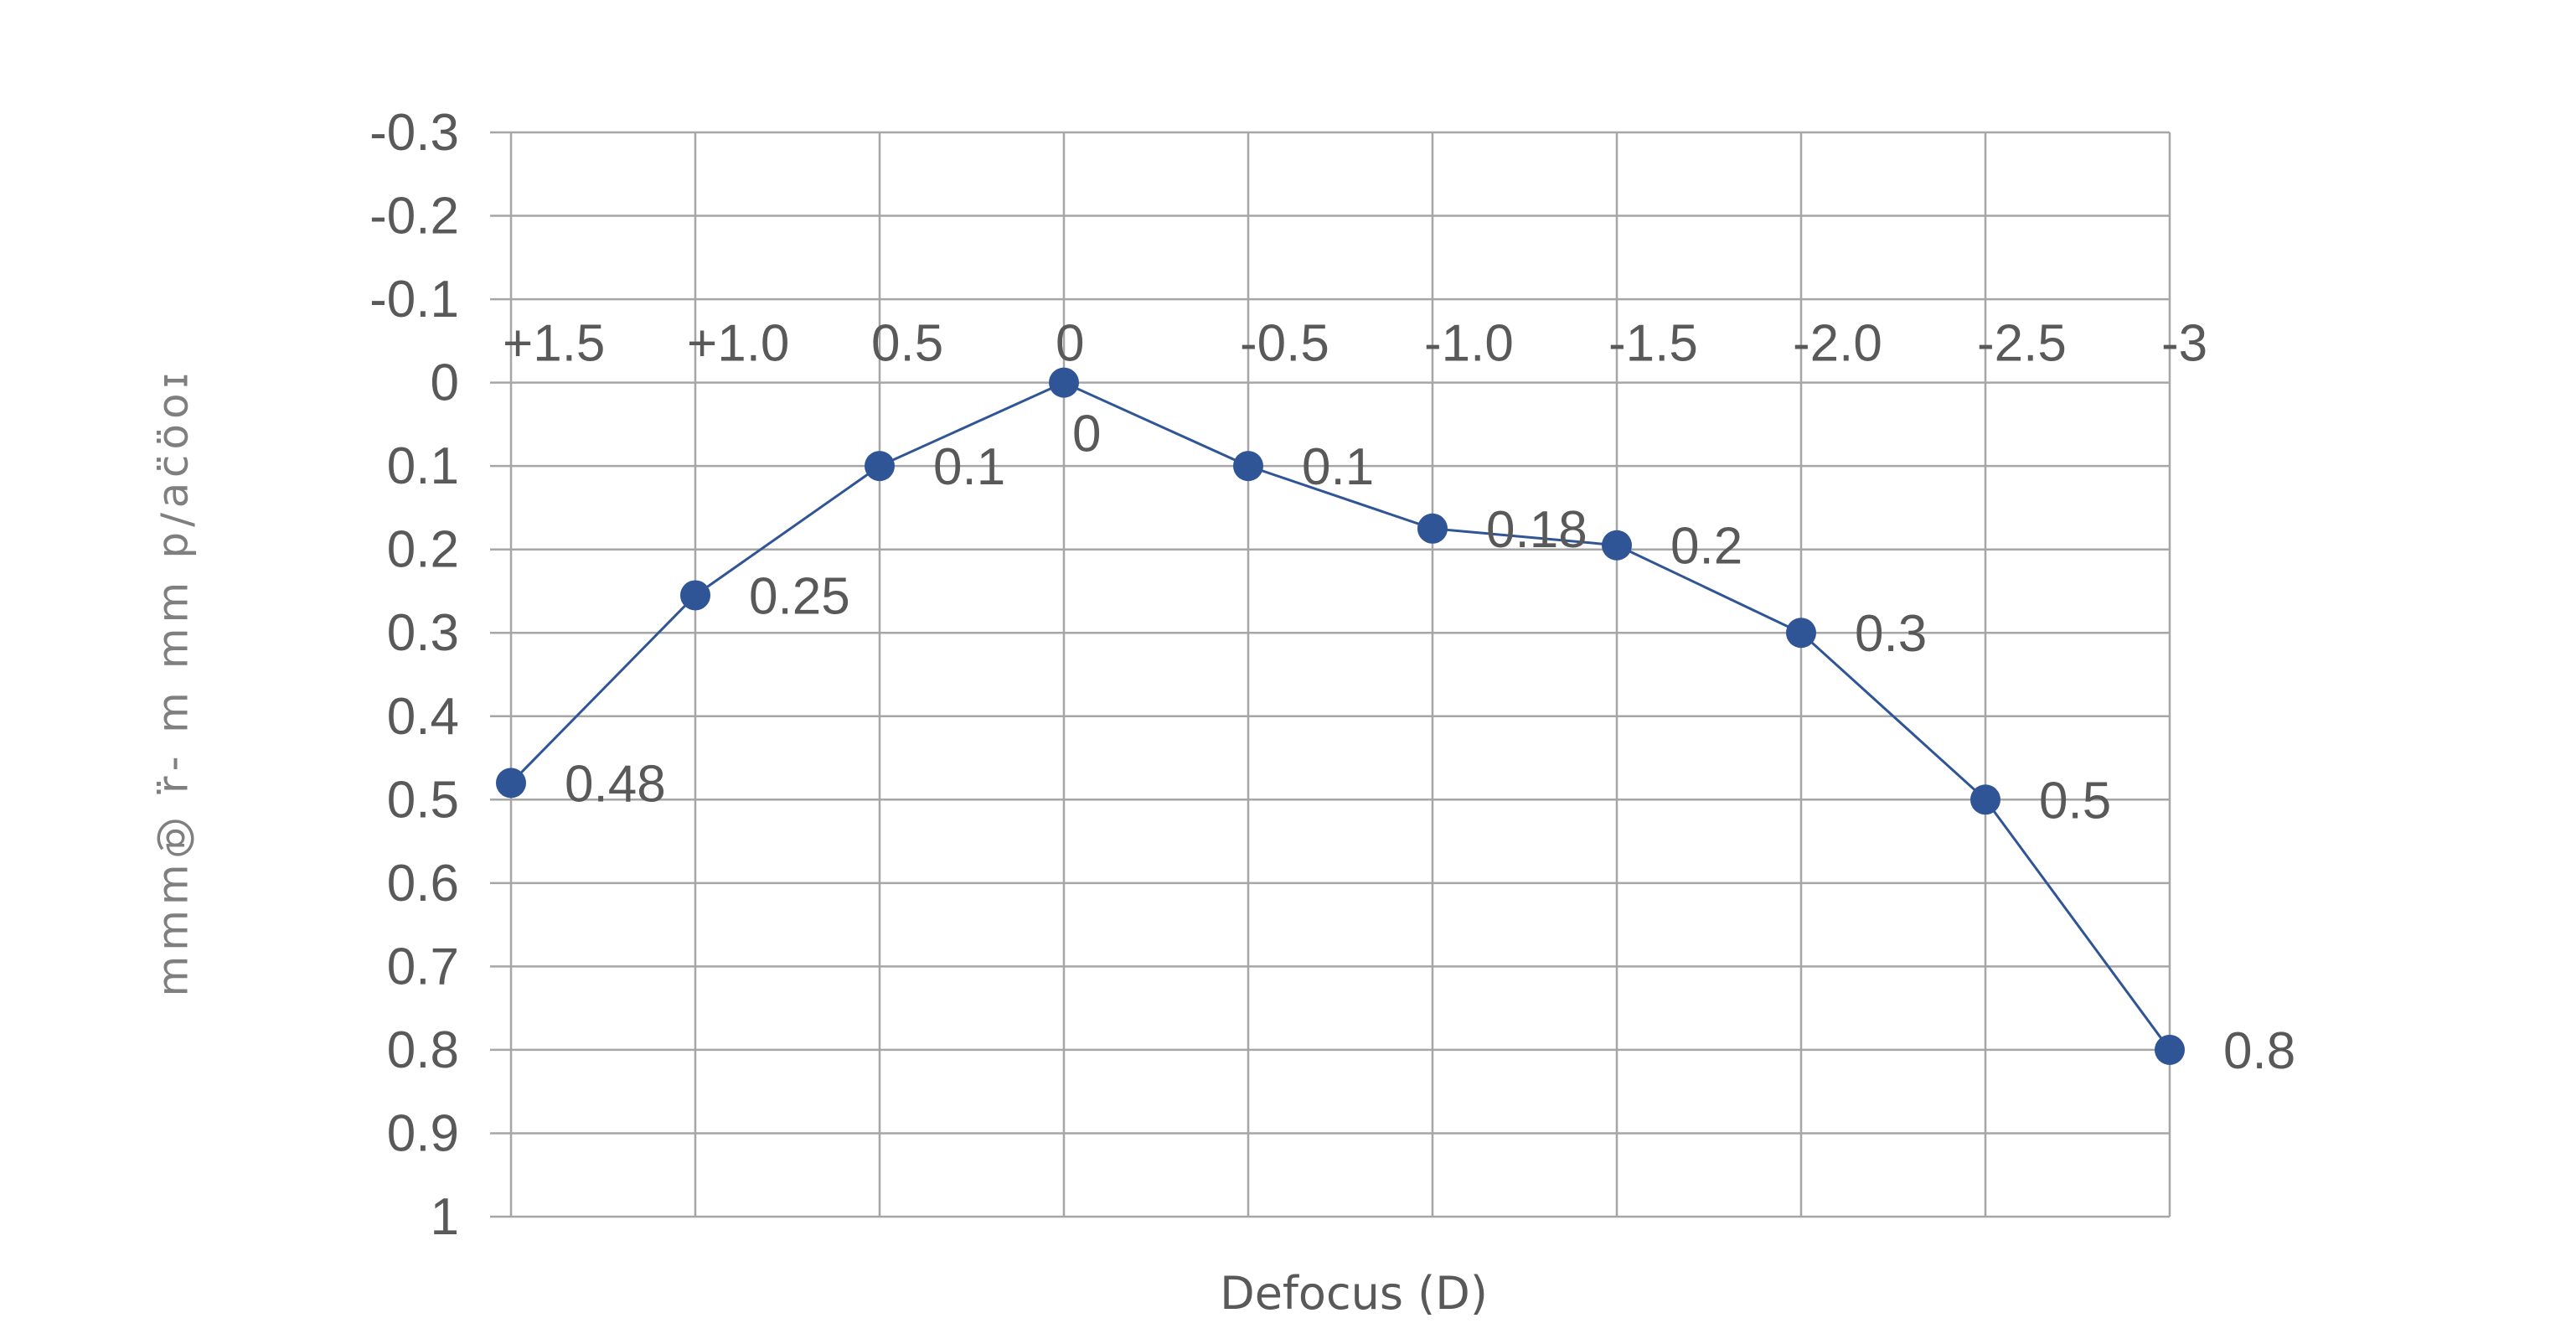 The image size is (2576, 1339). What do you see at coordinates (1536, 530) in the screenshot?
I see `data-label: 0.18` at bounding box center [1536, 530].